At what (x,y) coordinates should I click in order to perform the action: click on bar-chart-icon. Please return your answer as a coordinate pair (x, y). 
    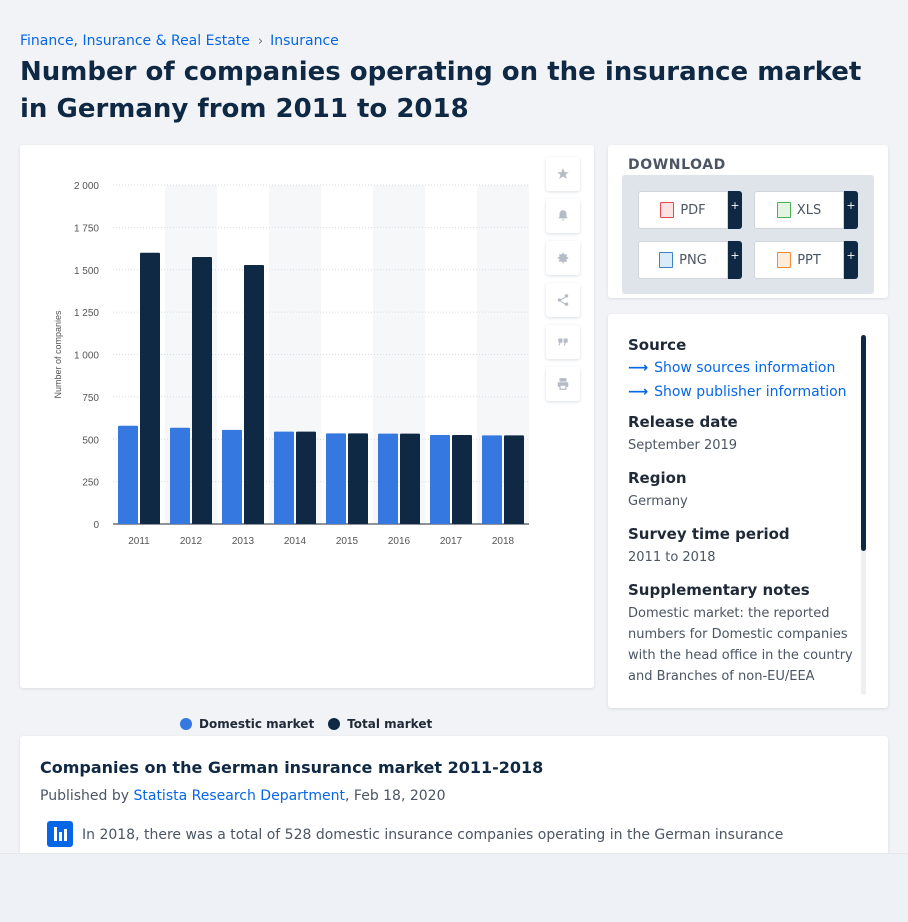
    Looking at the image, I should click on (60, 834).